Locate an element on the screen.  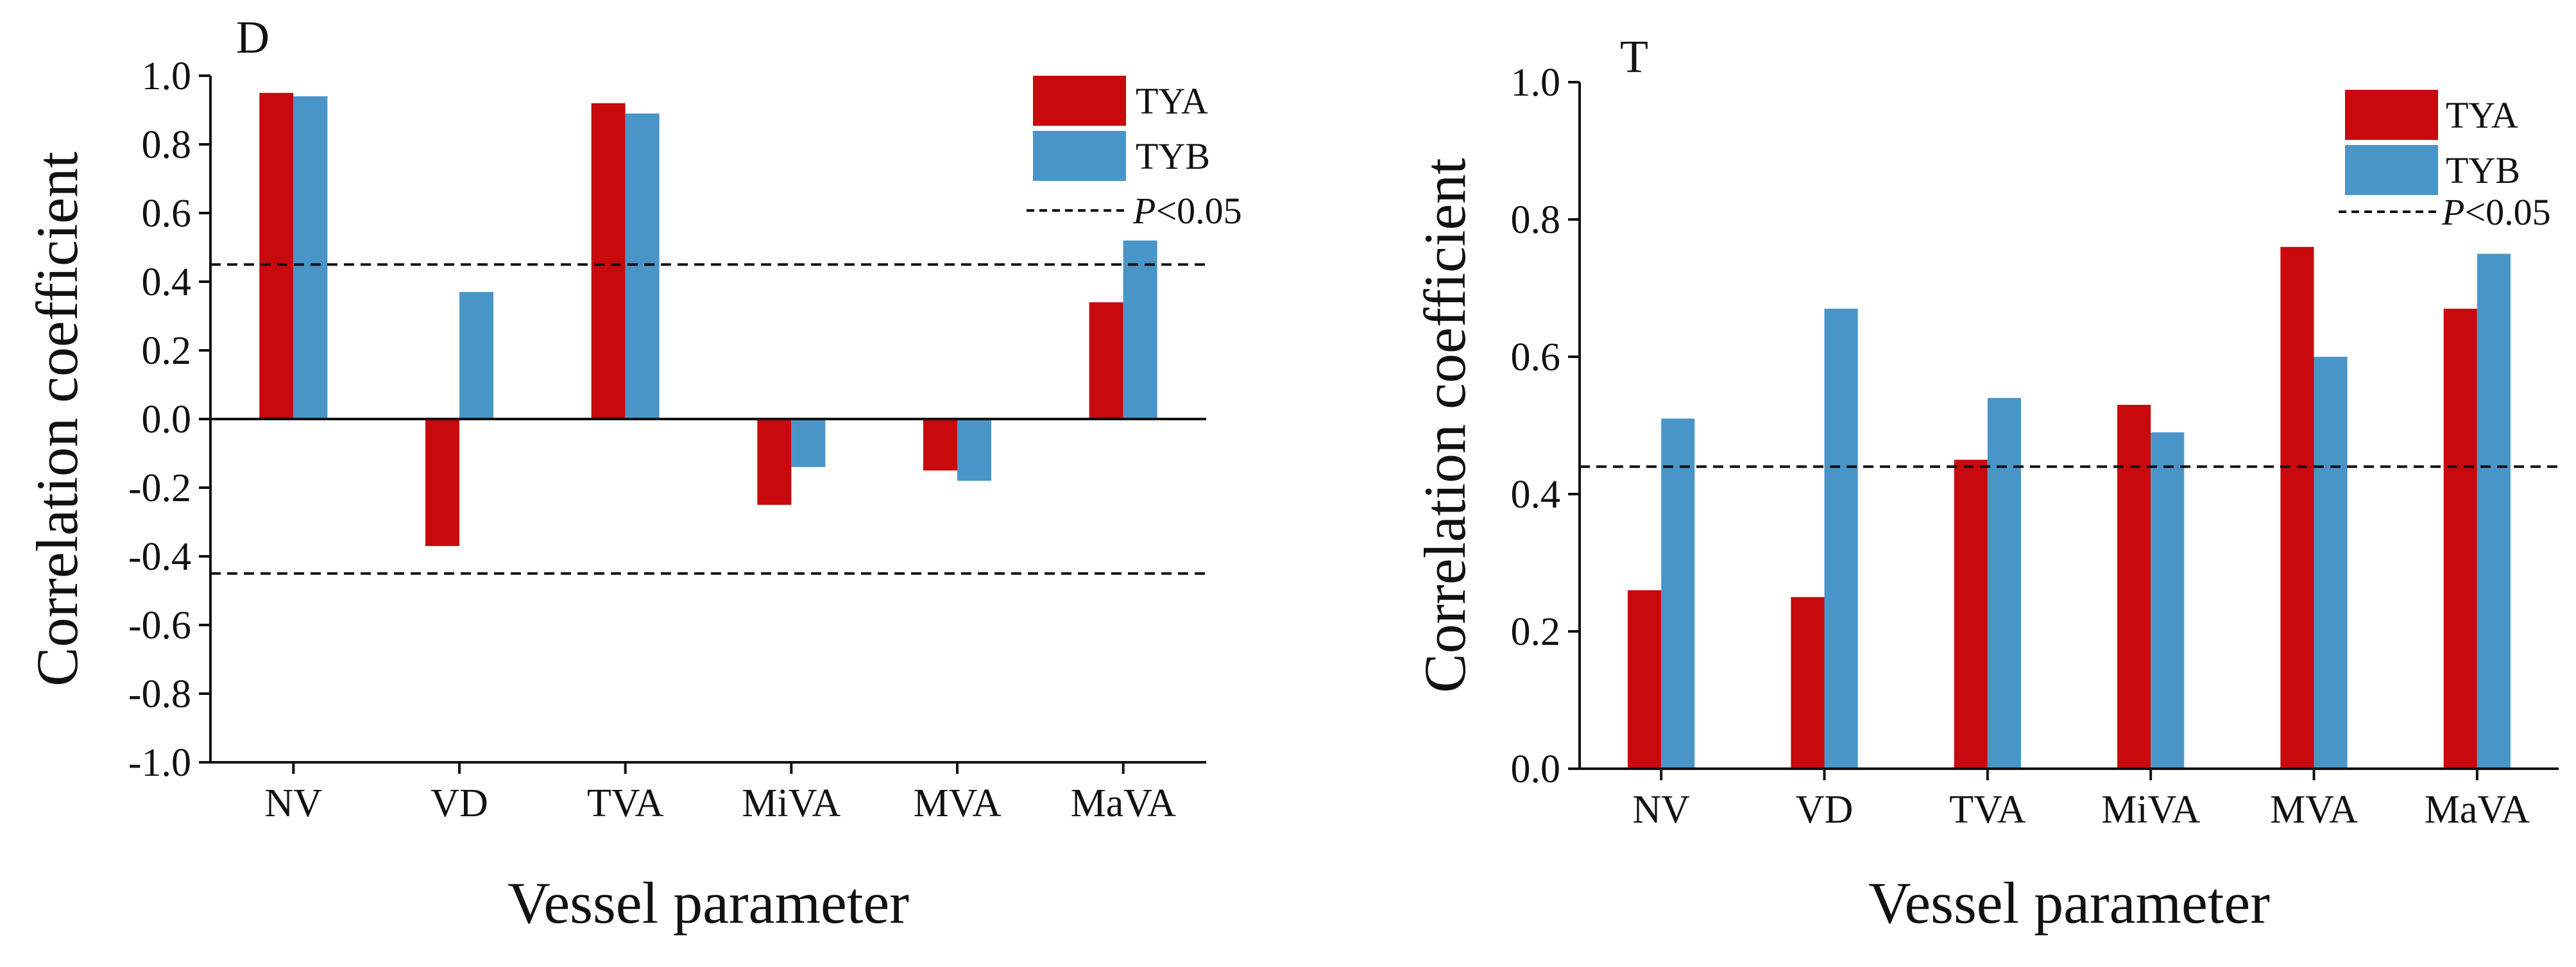
y-tick-label: -0.8 is located at coordinates (159, 694).